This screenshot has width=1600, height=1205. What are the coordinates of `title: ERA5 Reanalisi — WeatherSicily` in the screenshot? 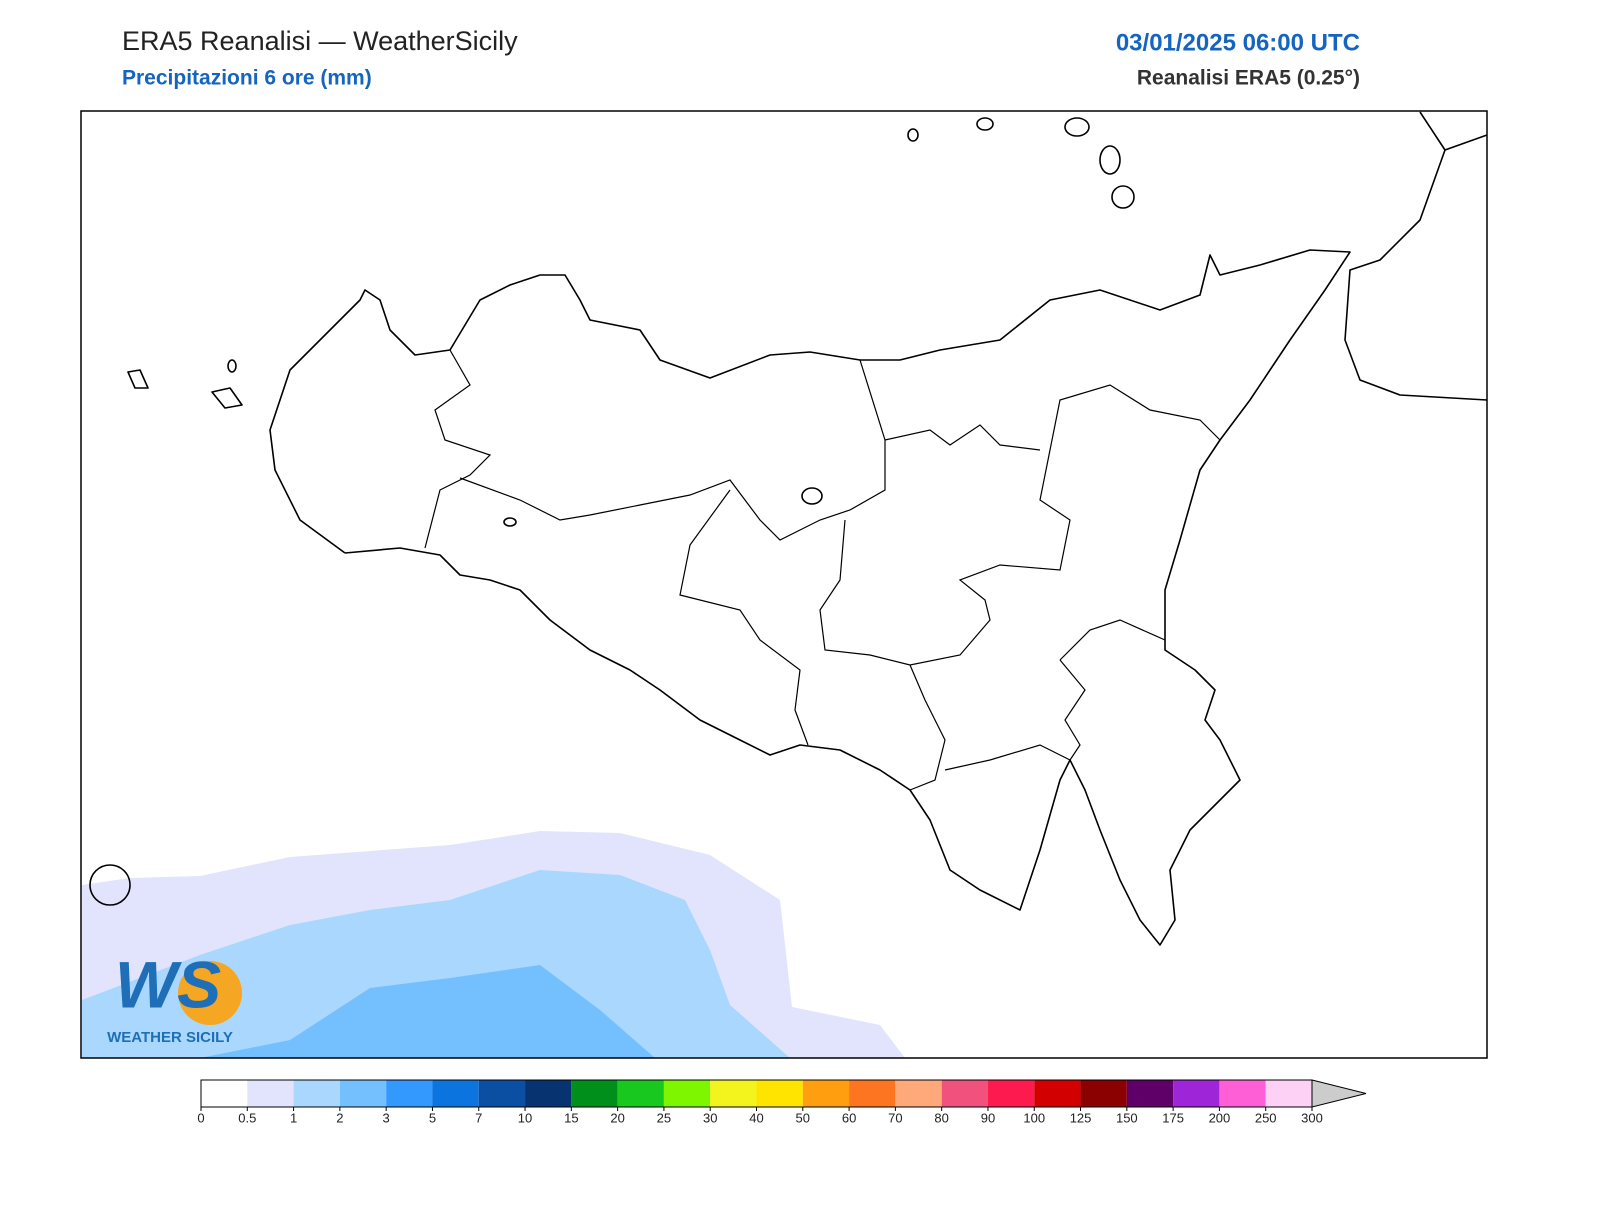 It's located at (320, 41).